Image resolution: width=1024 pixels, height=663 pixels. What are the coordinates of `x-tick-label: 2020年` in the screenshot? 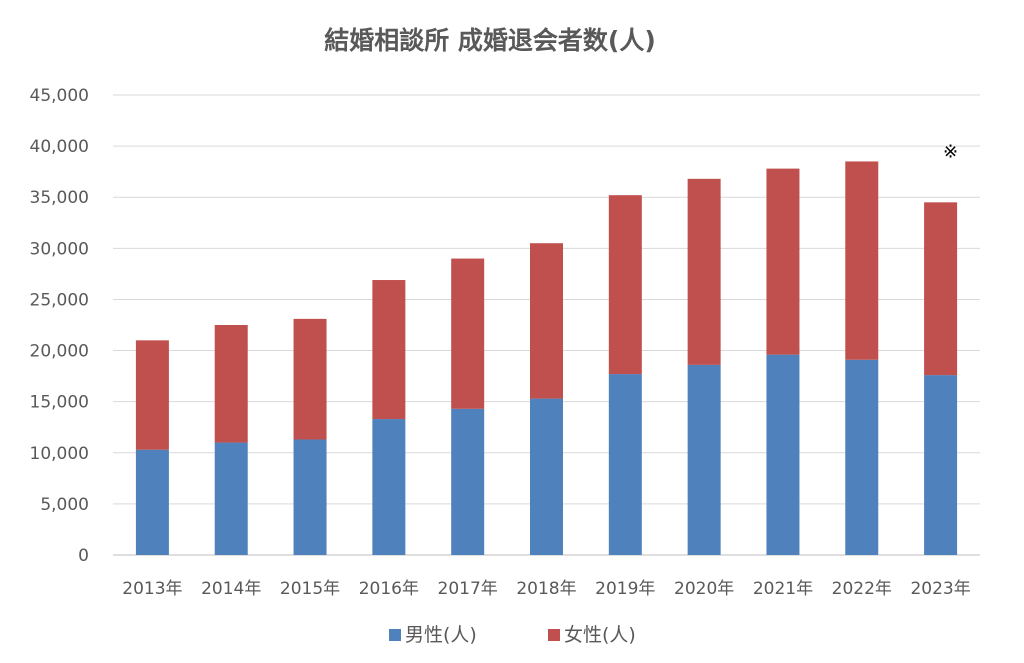 It's located at (704, 589).